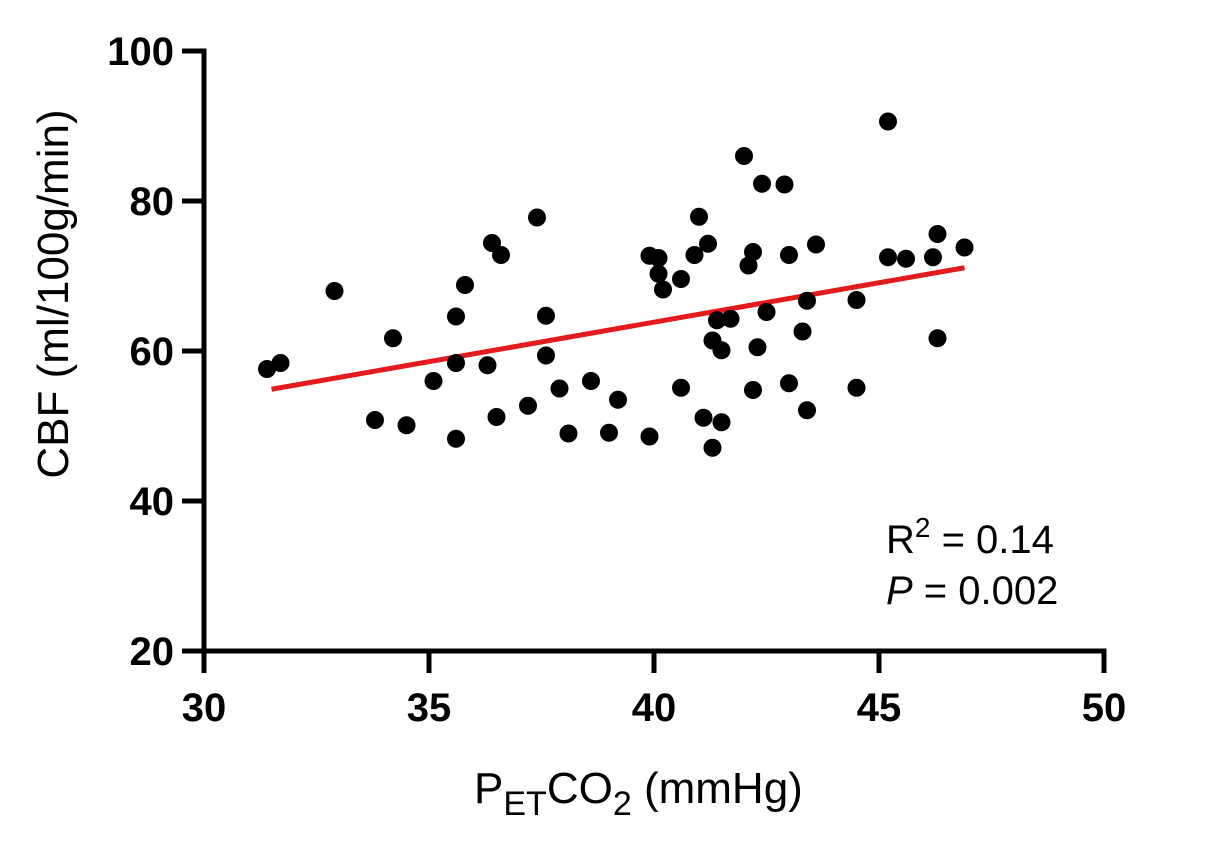  What do you see at coordinates (53, 293) in the screenshot?
I see `y-axis-title: CBF (ml/100g/min)` at bounding box center [53, 293].